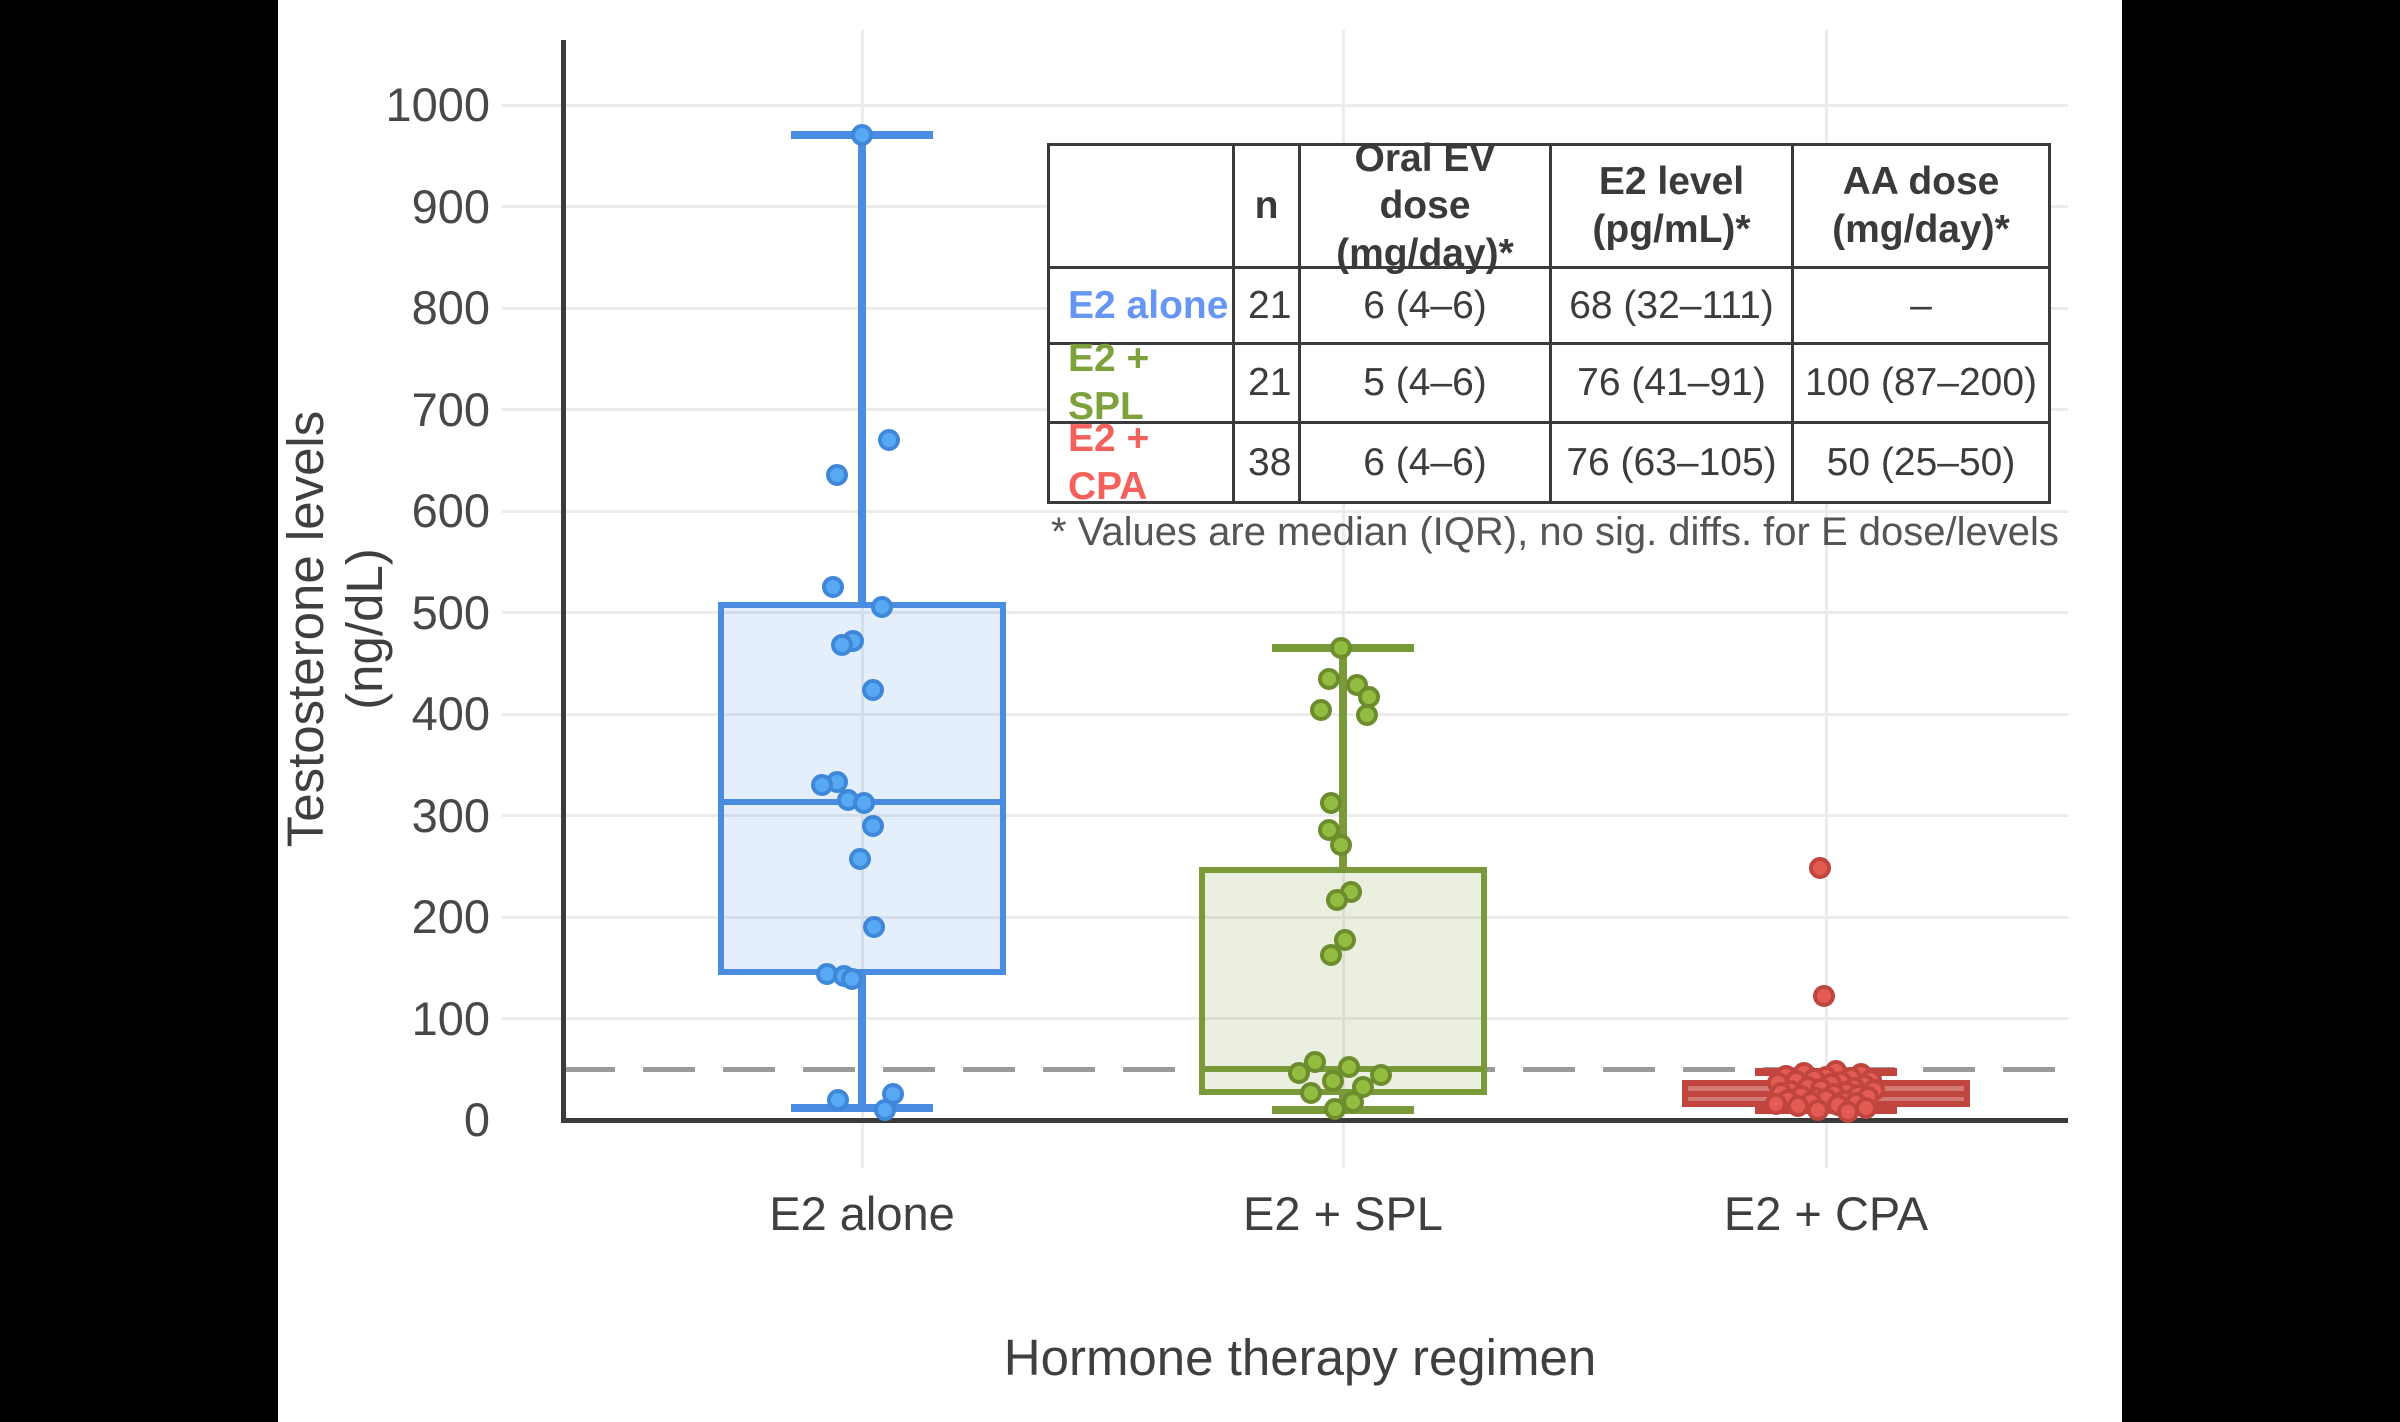 This screenshot has width=2400, height=1422. Describe the element at coordinates (1300, 1357) in the screenshot. I see `x-axis-title: Hormone therapy regimen` at that location.